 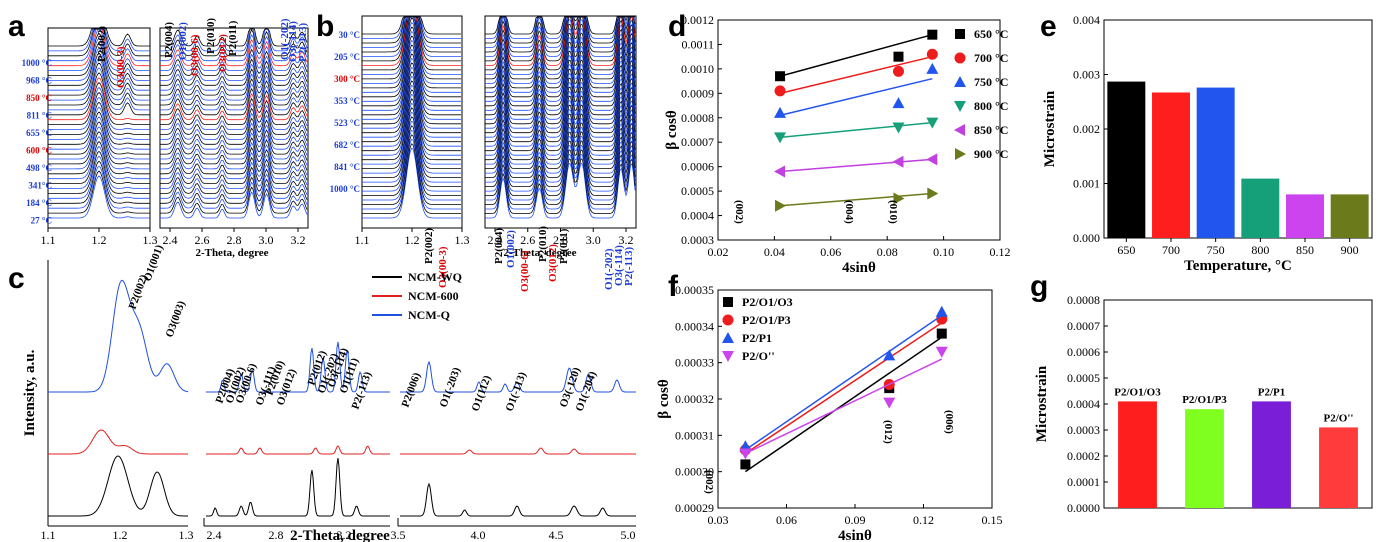 I want to click on y-tick-label: 0.0012, so click(x=697, y=20).